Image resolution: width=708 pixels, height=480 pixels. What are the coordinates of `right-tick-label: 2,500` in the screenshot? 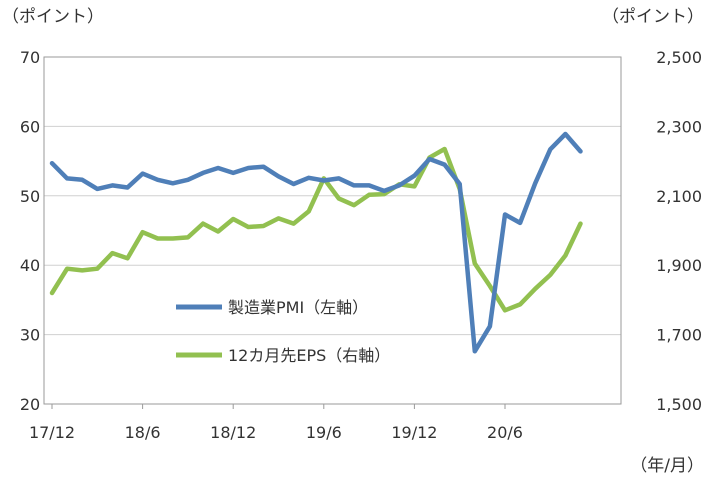 It's located at (679, 57).